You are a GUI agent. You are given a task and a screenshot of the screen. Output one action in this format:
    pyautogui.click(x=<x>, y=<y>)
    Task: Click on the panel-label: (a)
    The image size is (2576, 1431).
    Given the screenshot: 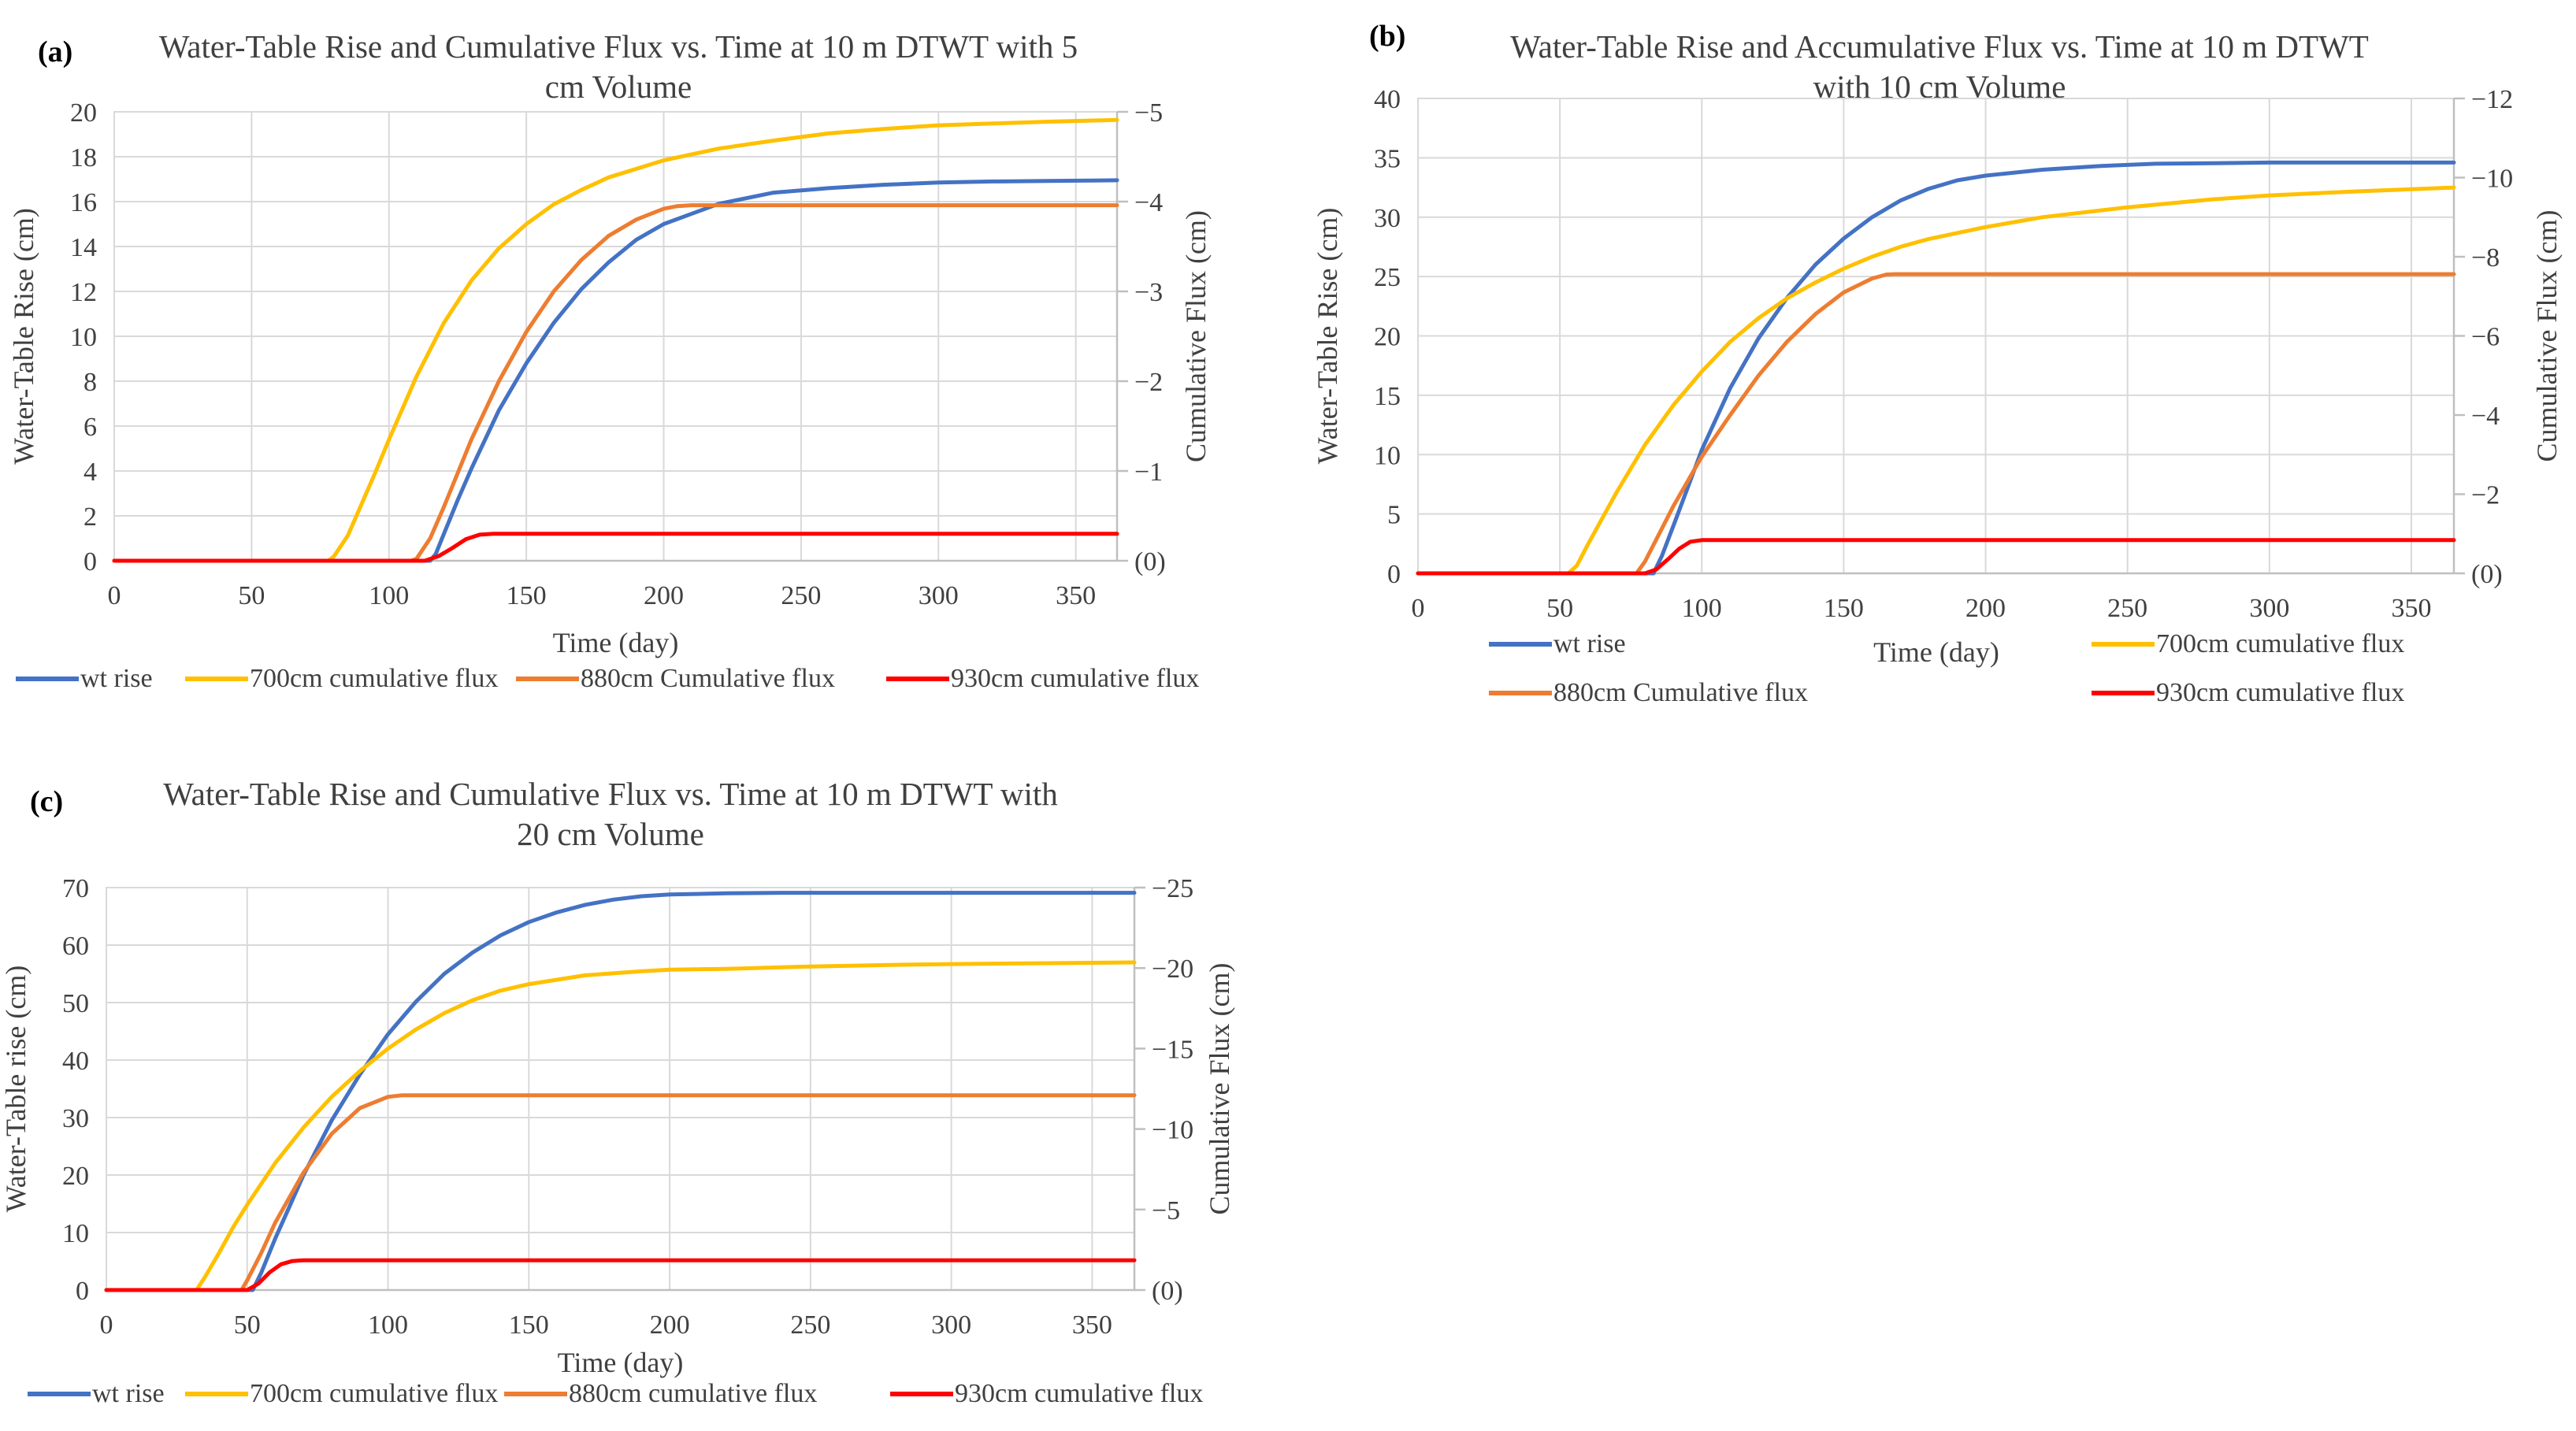 What is the action you would take?
    pyautogui.click(x=55, y=52)
    